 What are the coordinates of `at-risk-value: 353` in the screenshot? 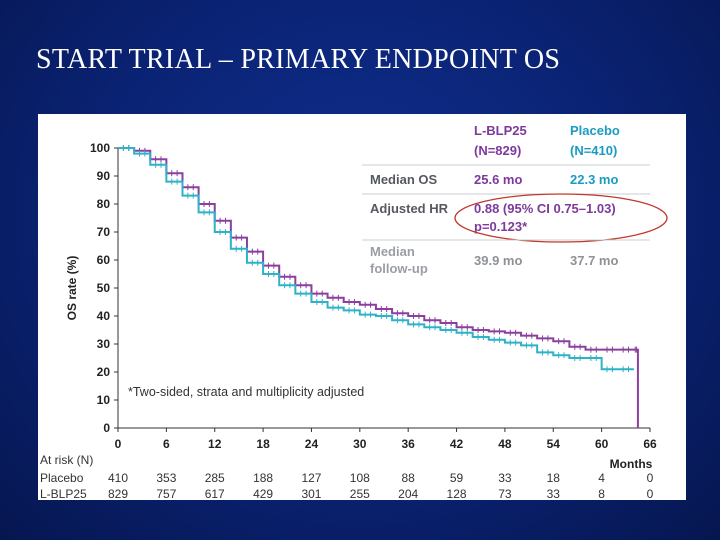 It's located at (166, 478).